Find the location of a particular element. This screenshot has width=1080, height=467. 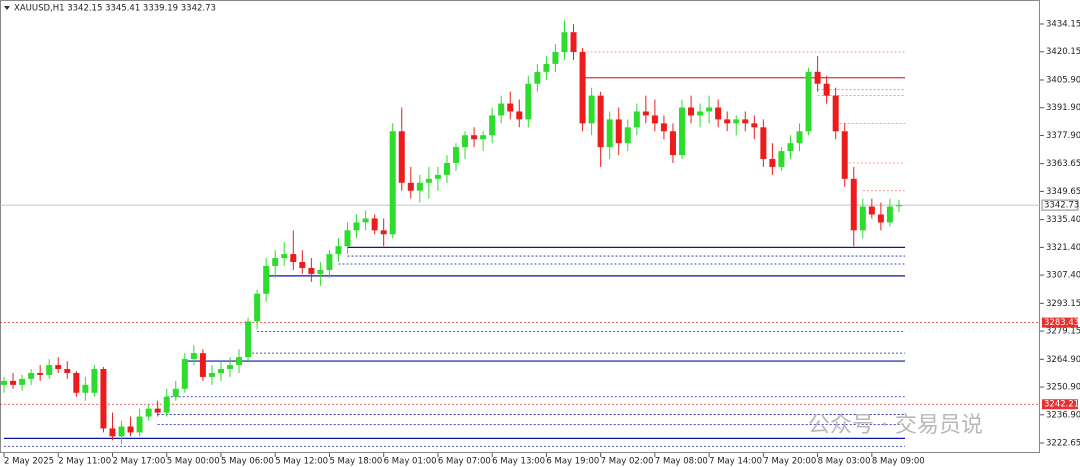

price-box is located at coordinates (1060, 205).